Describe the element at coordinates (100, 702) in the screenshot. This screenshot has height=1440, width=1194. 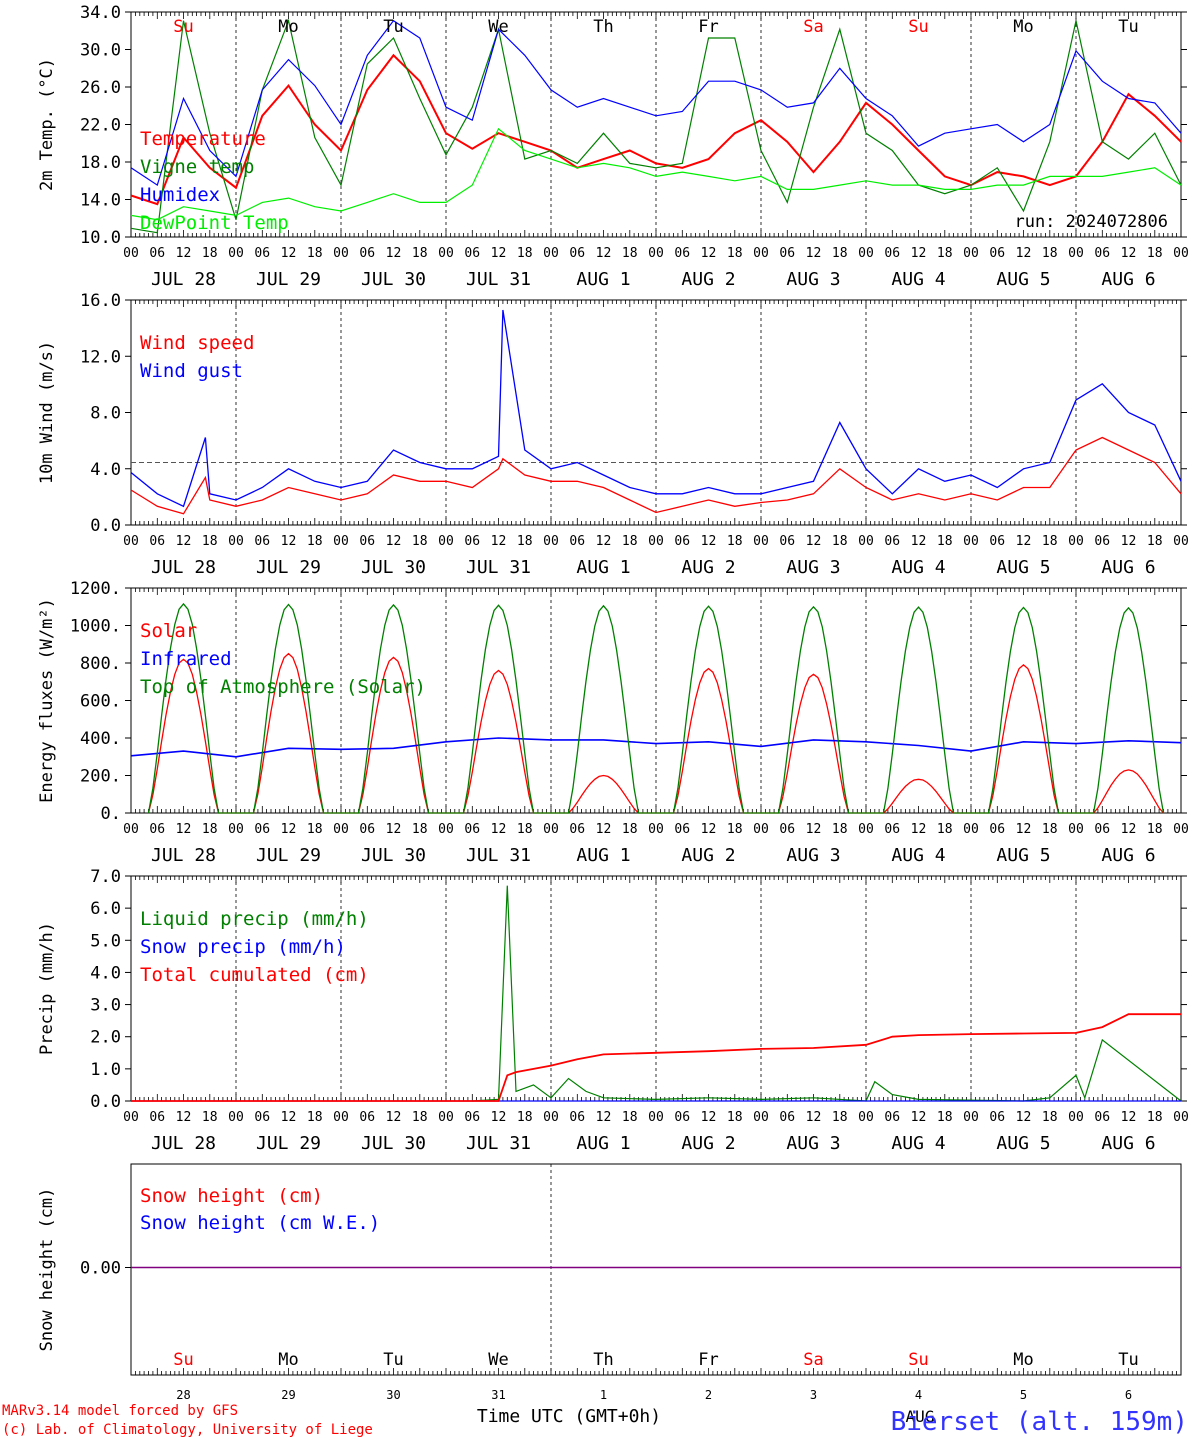
I see `y-tick-label: 600.` at that location.